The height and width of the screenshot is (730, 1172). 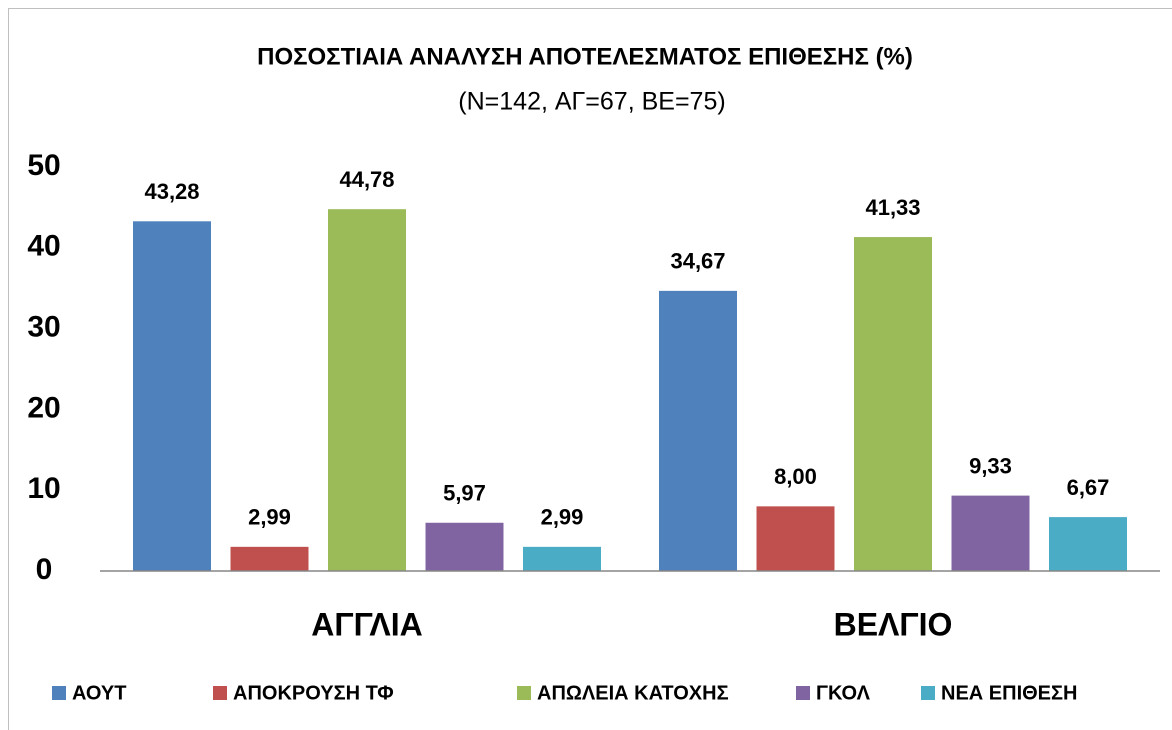 What do you see at coordinates (697, 261) in the screenshot?
I see `data-label: 34,67` at bounding box center [697, 261].